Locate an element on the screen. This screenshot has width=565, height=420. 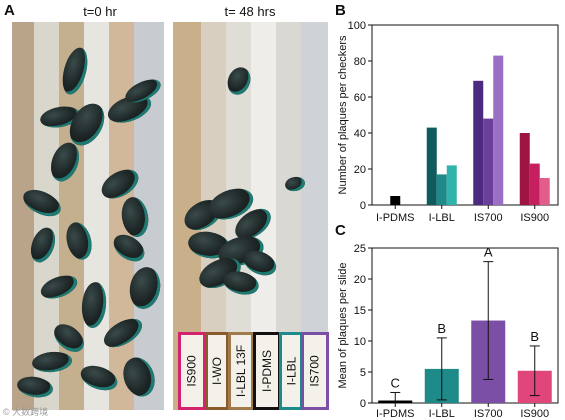
coating-label-text: I-WO is located at coordinates (217, 371).